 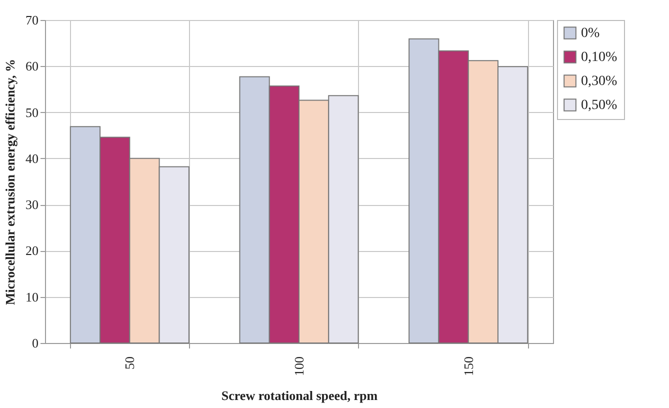 I want to click on y-tick-label: 60, so click(x=32, y=66).